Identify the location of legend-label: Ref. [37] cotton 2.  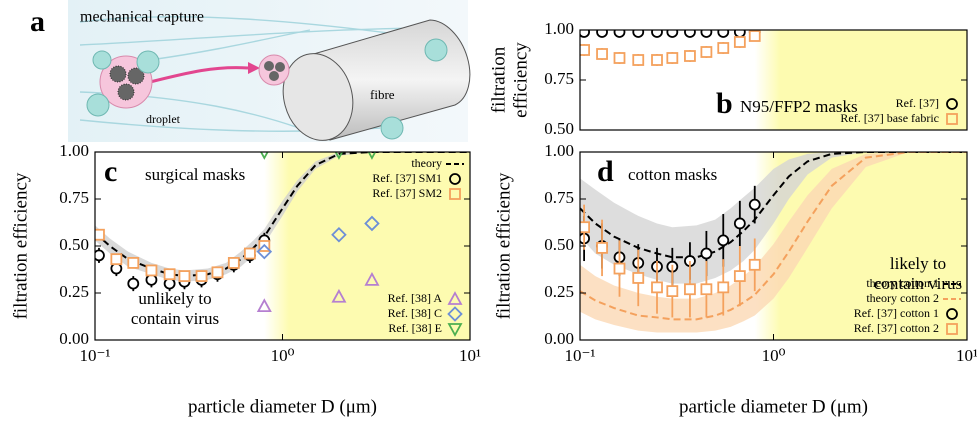
(896, 328).